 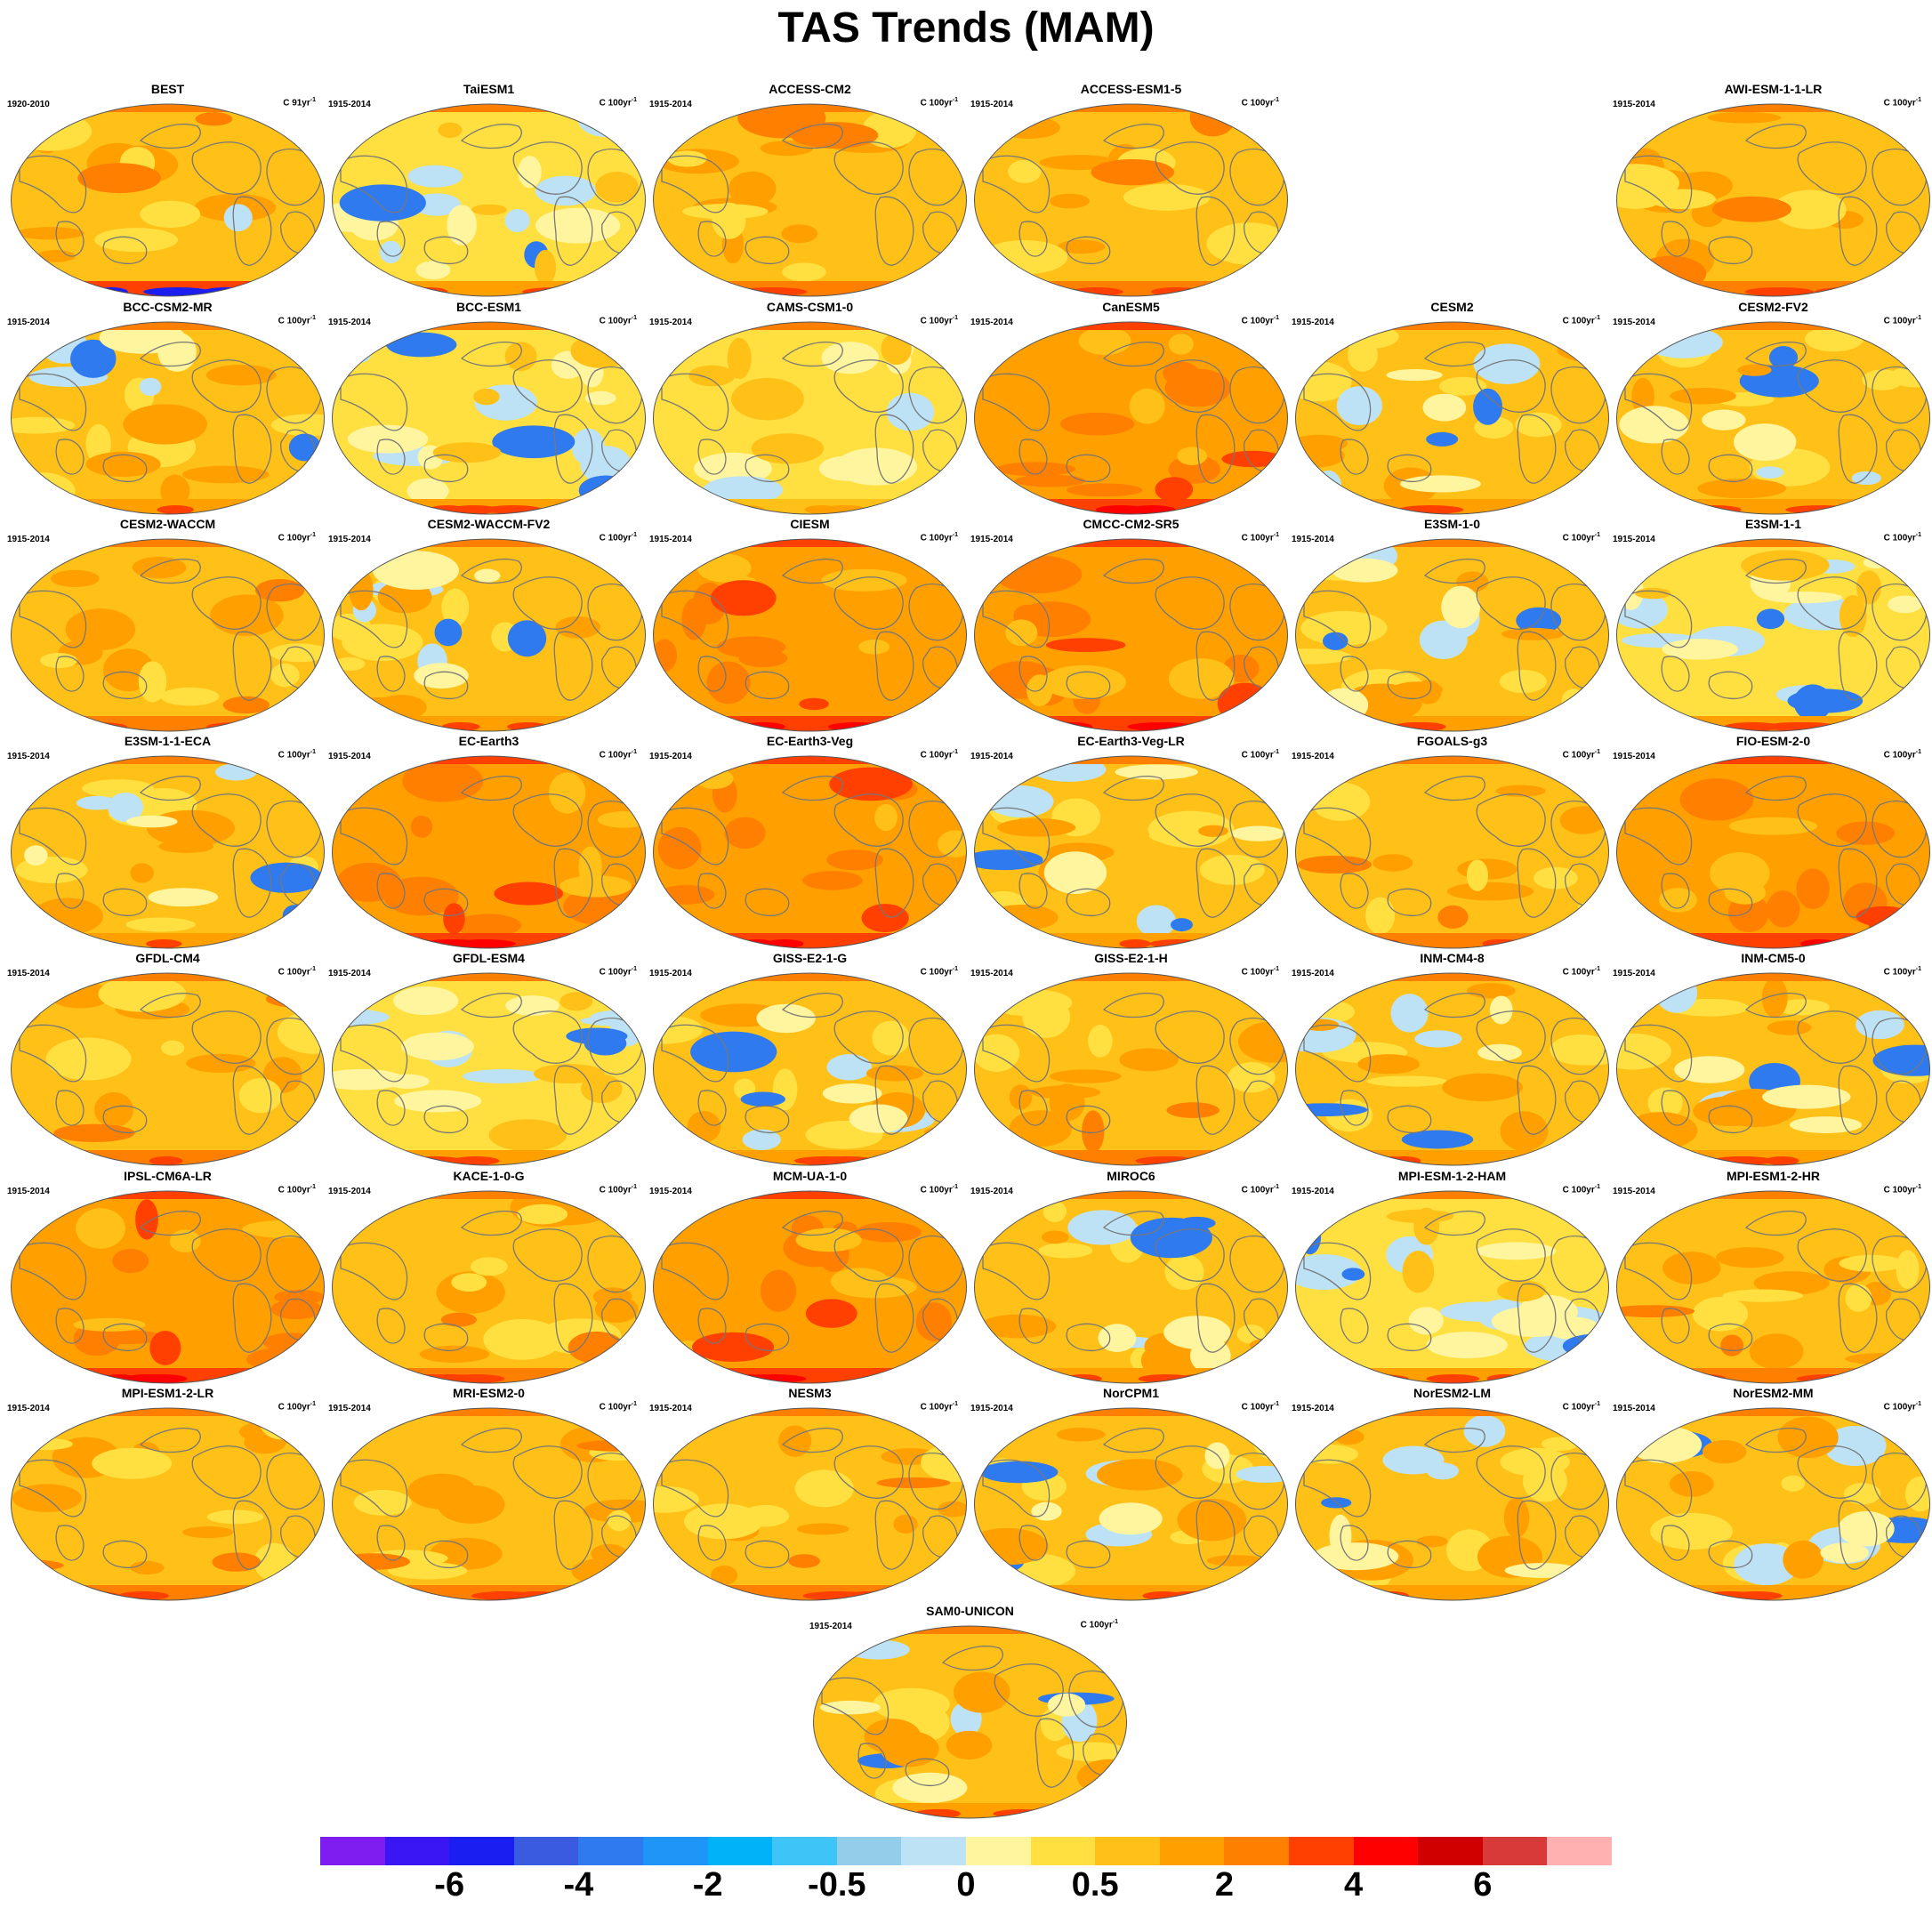 What do you see at coordinates (1452, 741) in the screenshot?
I see `panel-title: FGOALS-g3` at bounding box center [1452, 741].